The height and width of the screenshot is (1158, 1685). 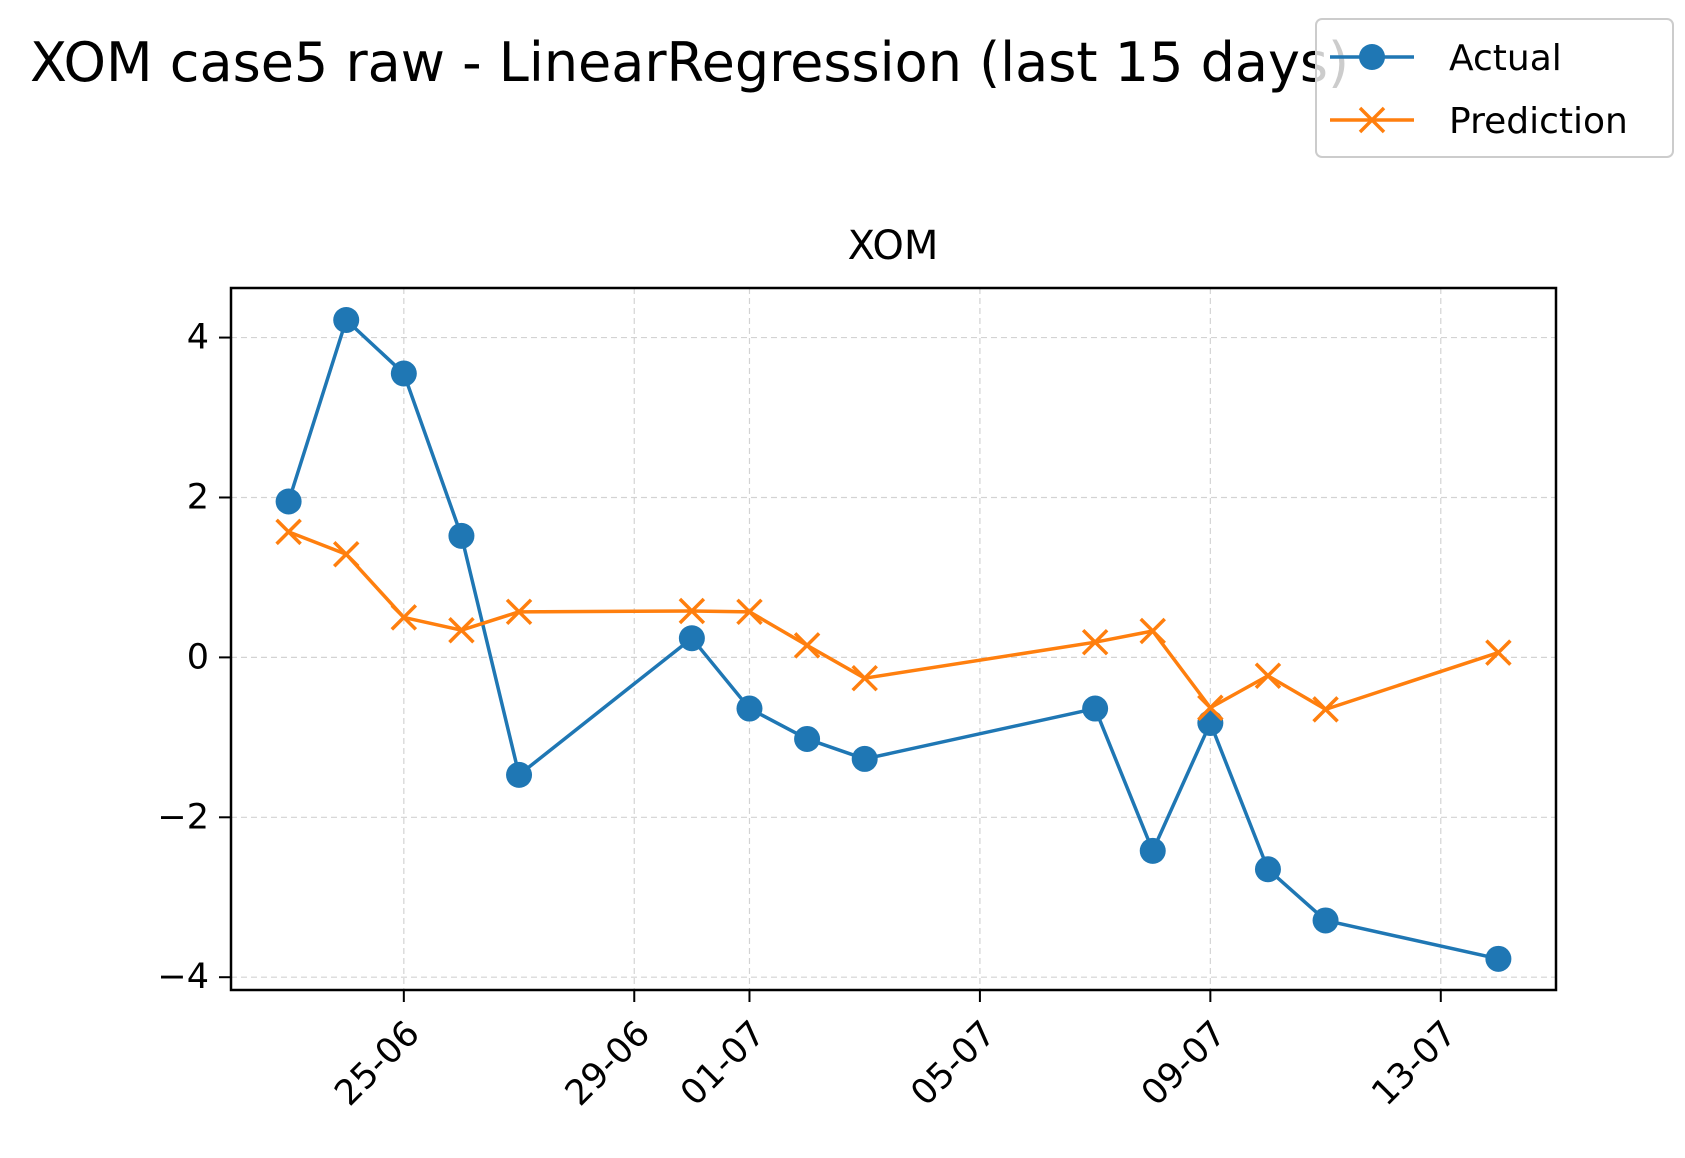 I want to click on y-tick-label: 4, so click(x=198, y=338).